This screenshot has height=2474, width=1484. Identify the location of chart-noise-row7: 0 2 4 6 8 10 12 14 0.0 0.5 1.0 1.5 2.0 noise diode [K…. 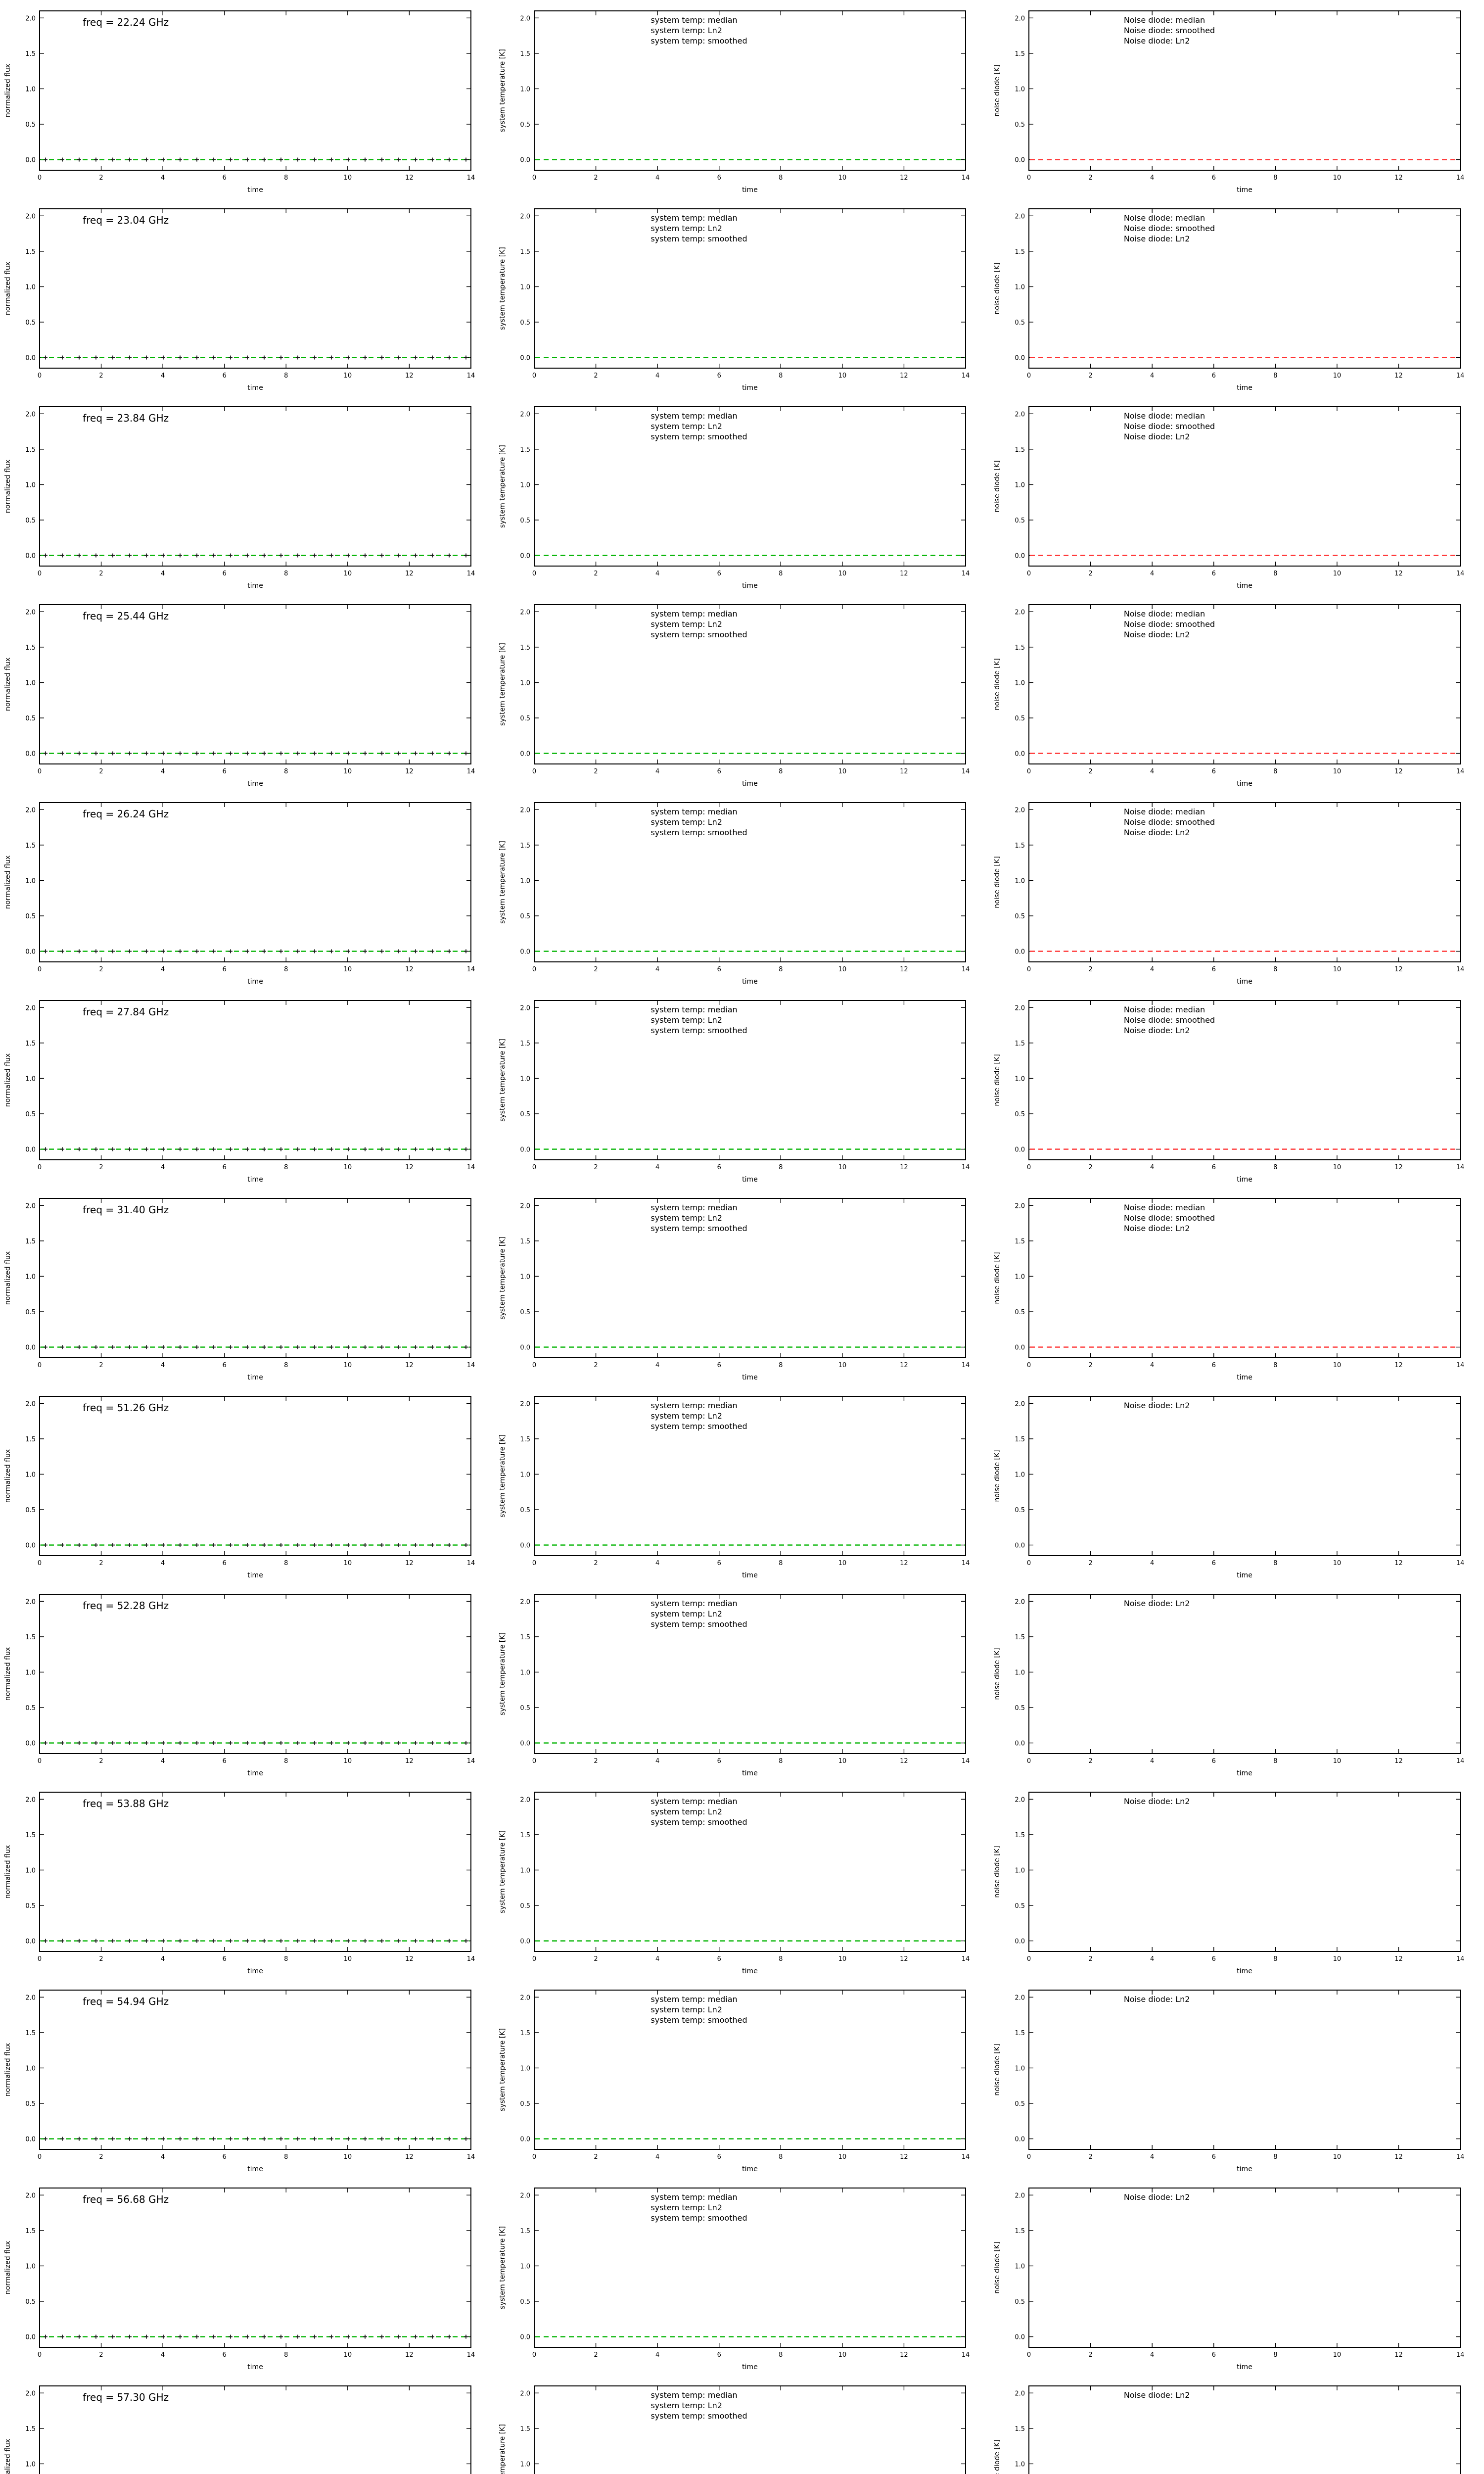
(1228, 1290).